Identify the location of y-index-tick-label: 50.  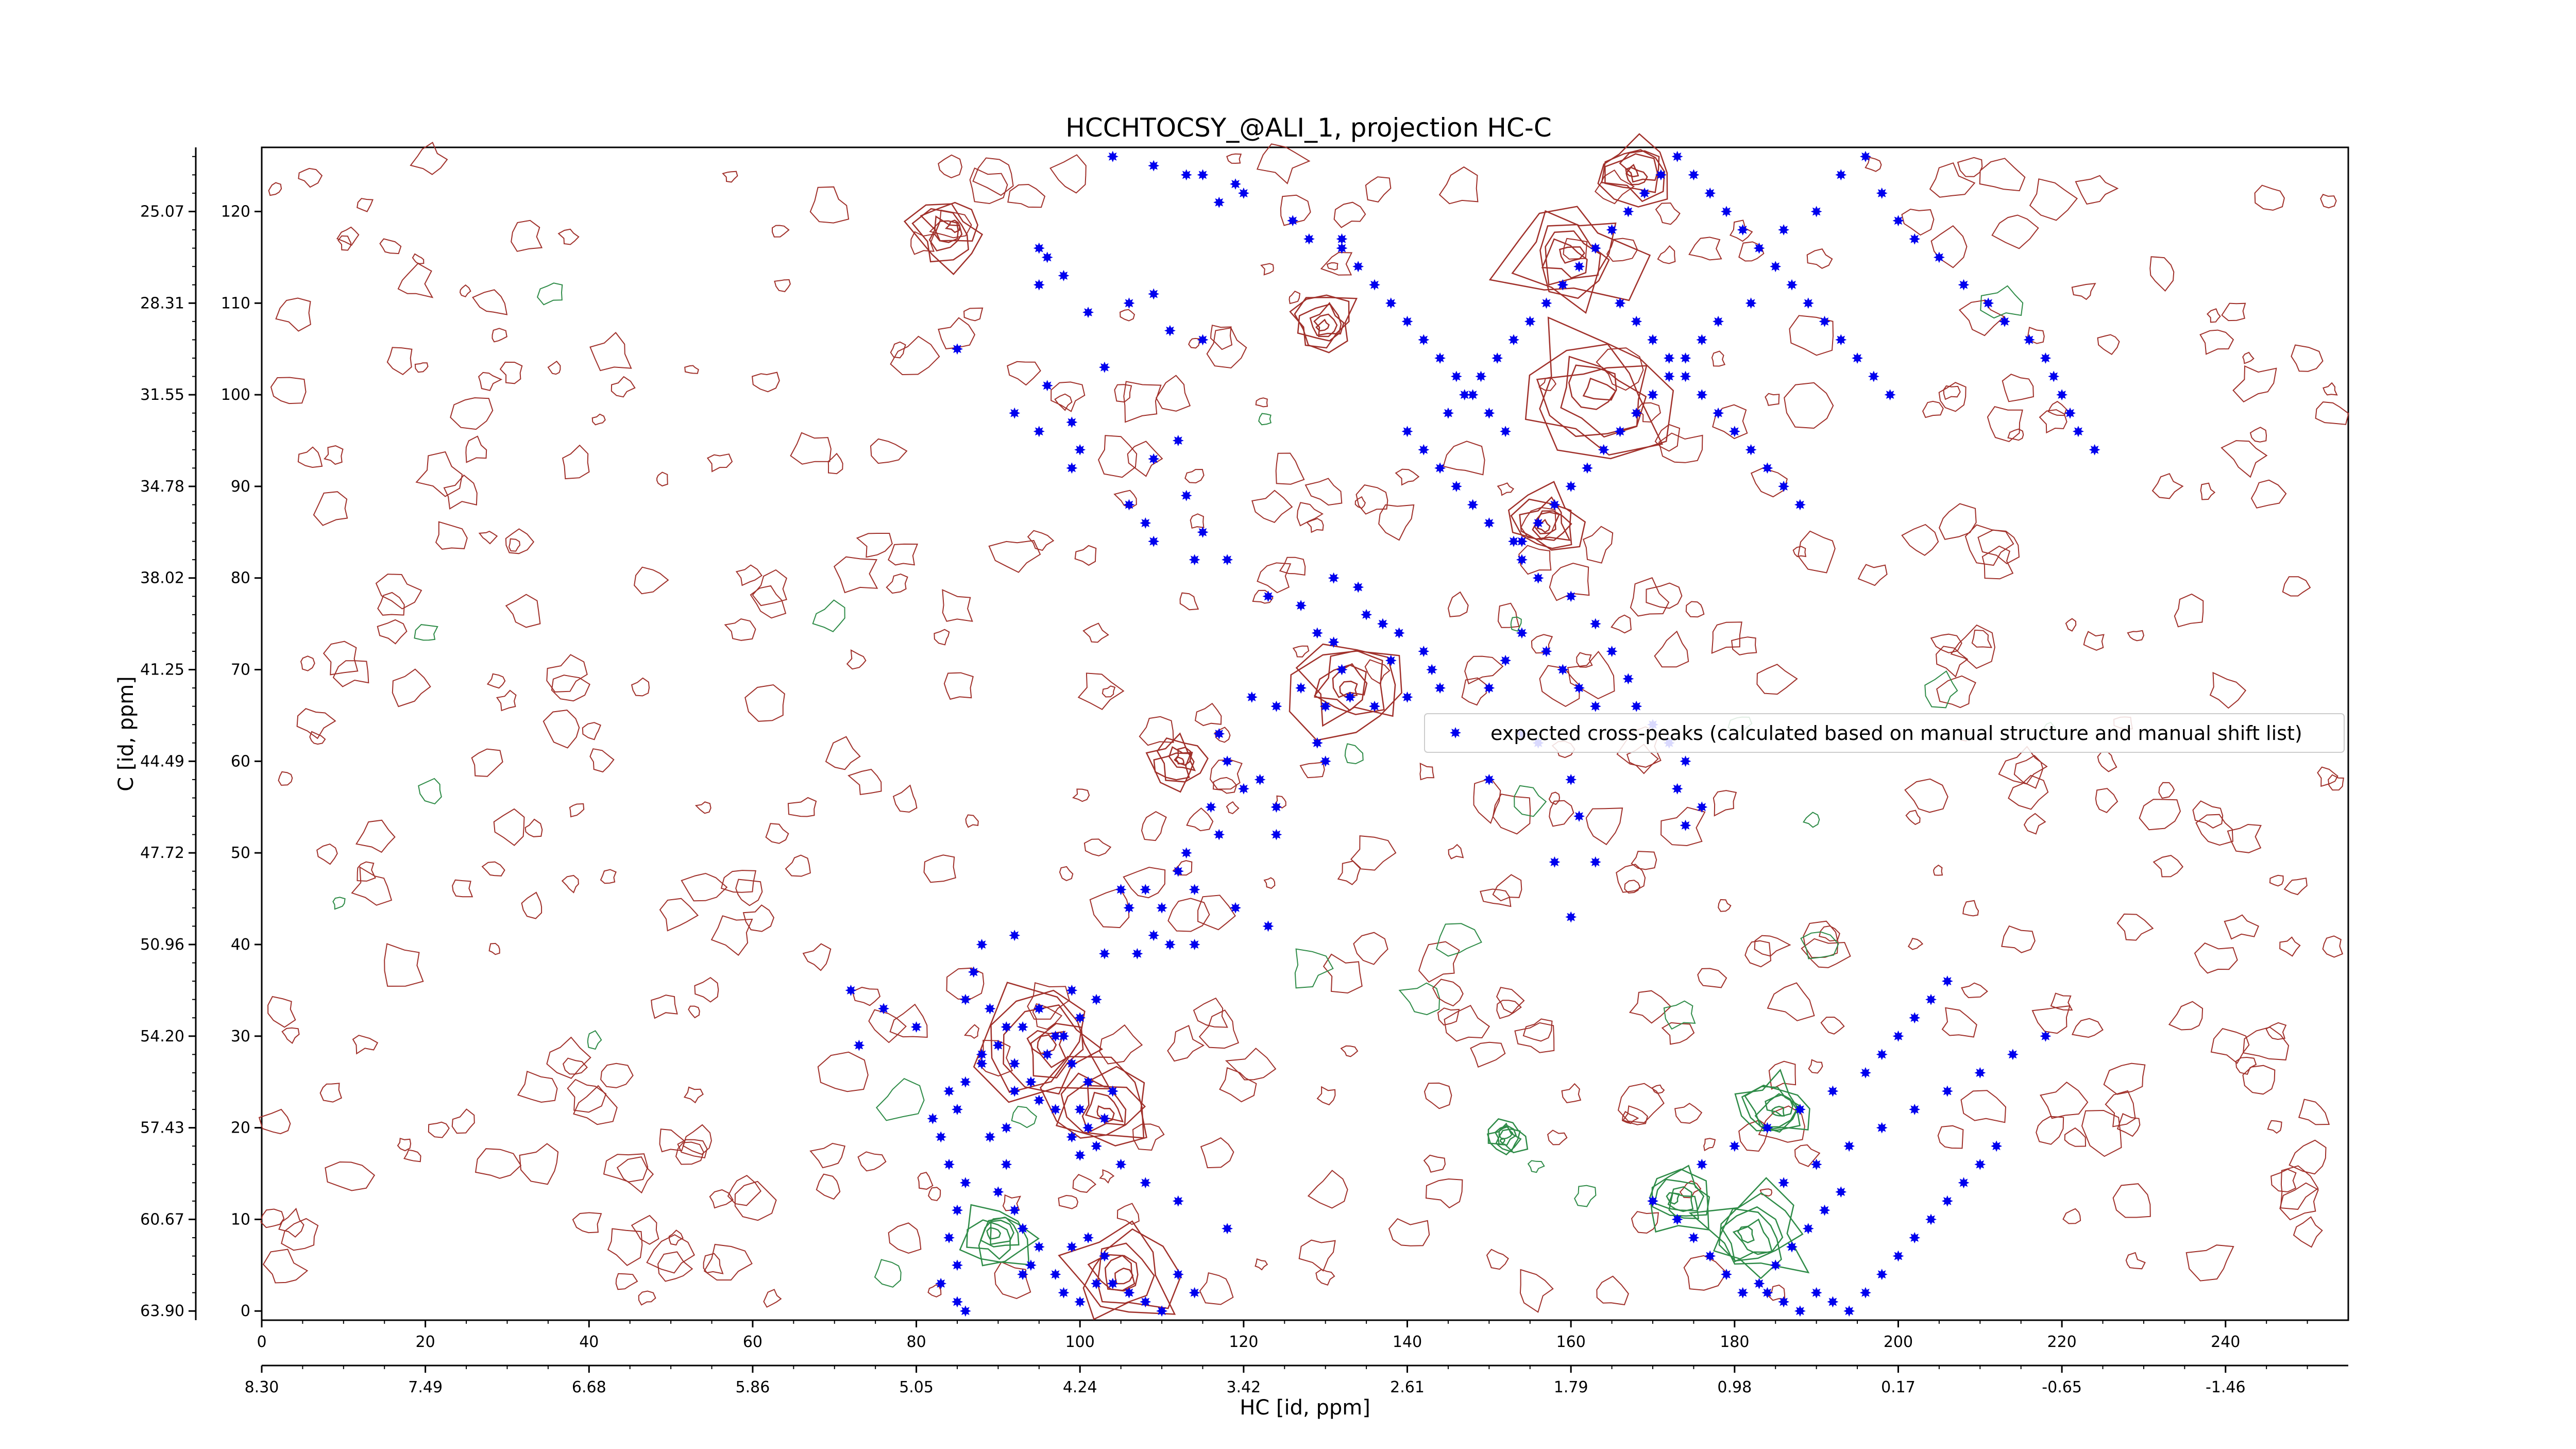
(240, 853).